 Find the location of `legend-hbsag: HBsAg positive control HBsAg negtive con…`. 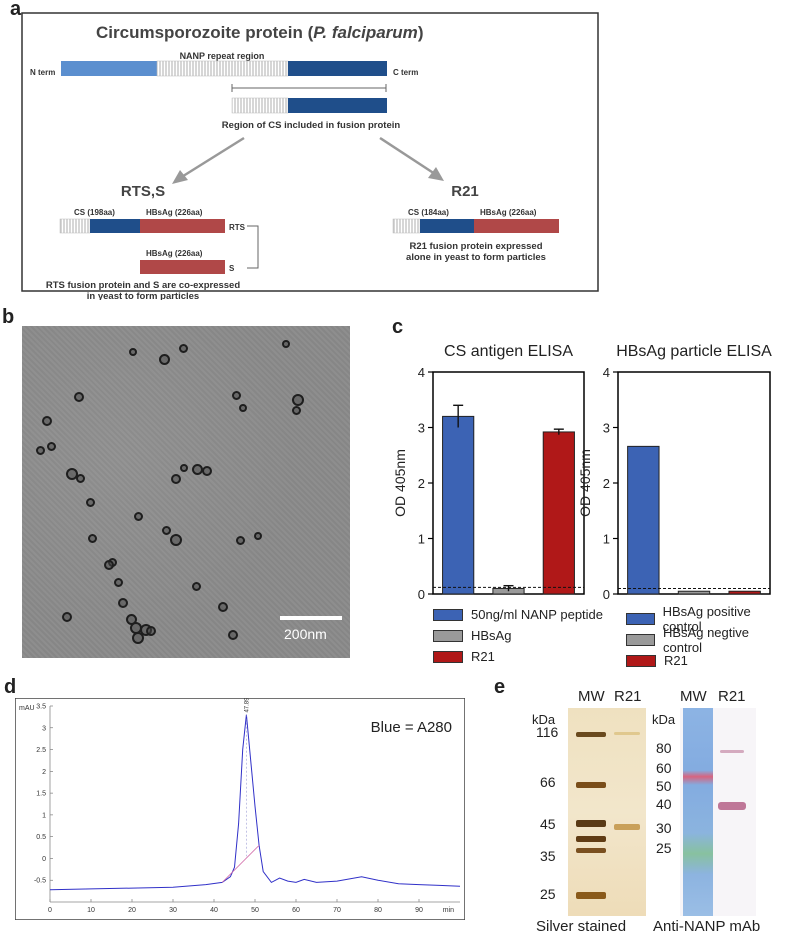

legend-hbsag: HBsAg positive control HBsAg negtive con… is located at coordinates (706, 637).